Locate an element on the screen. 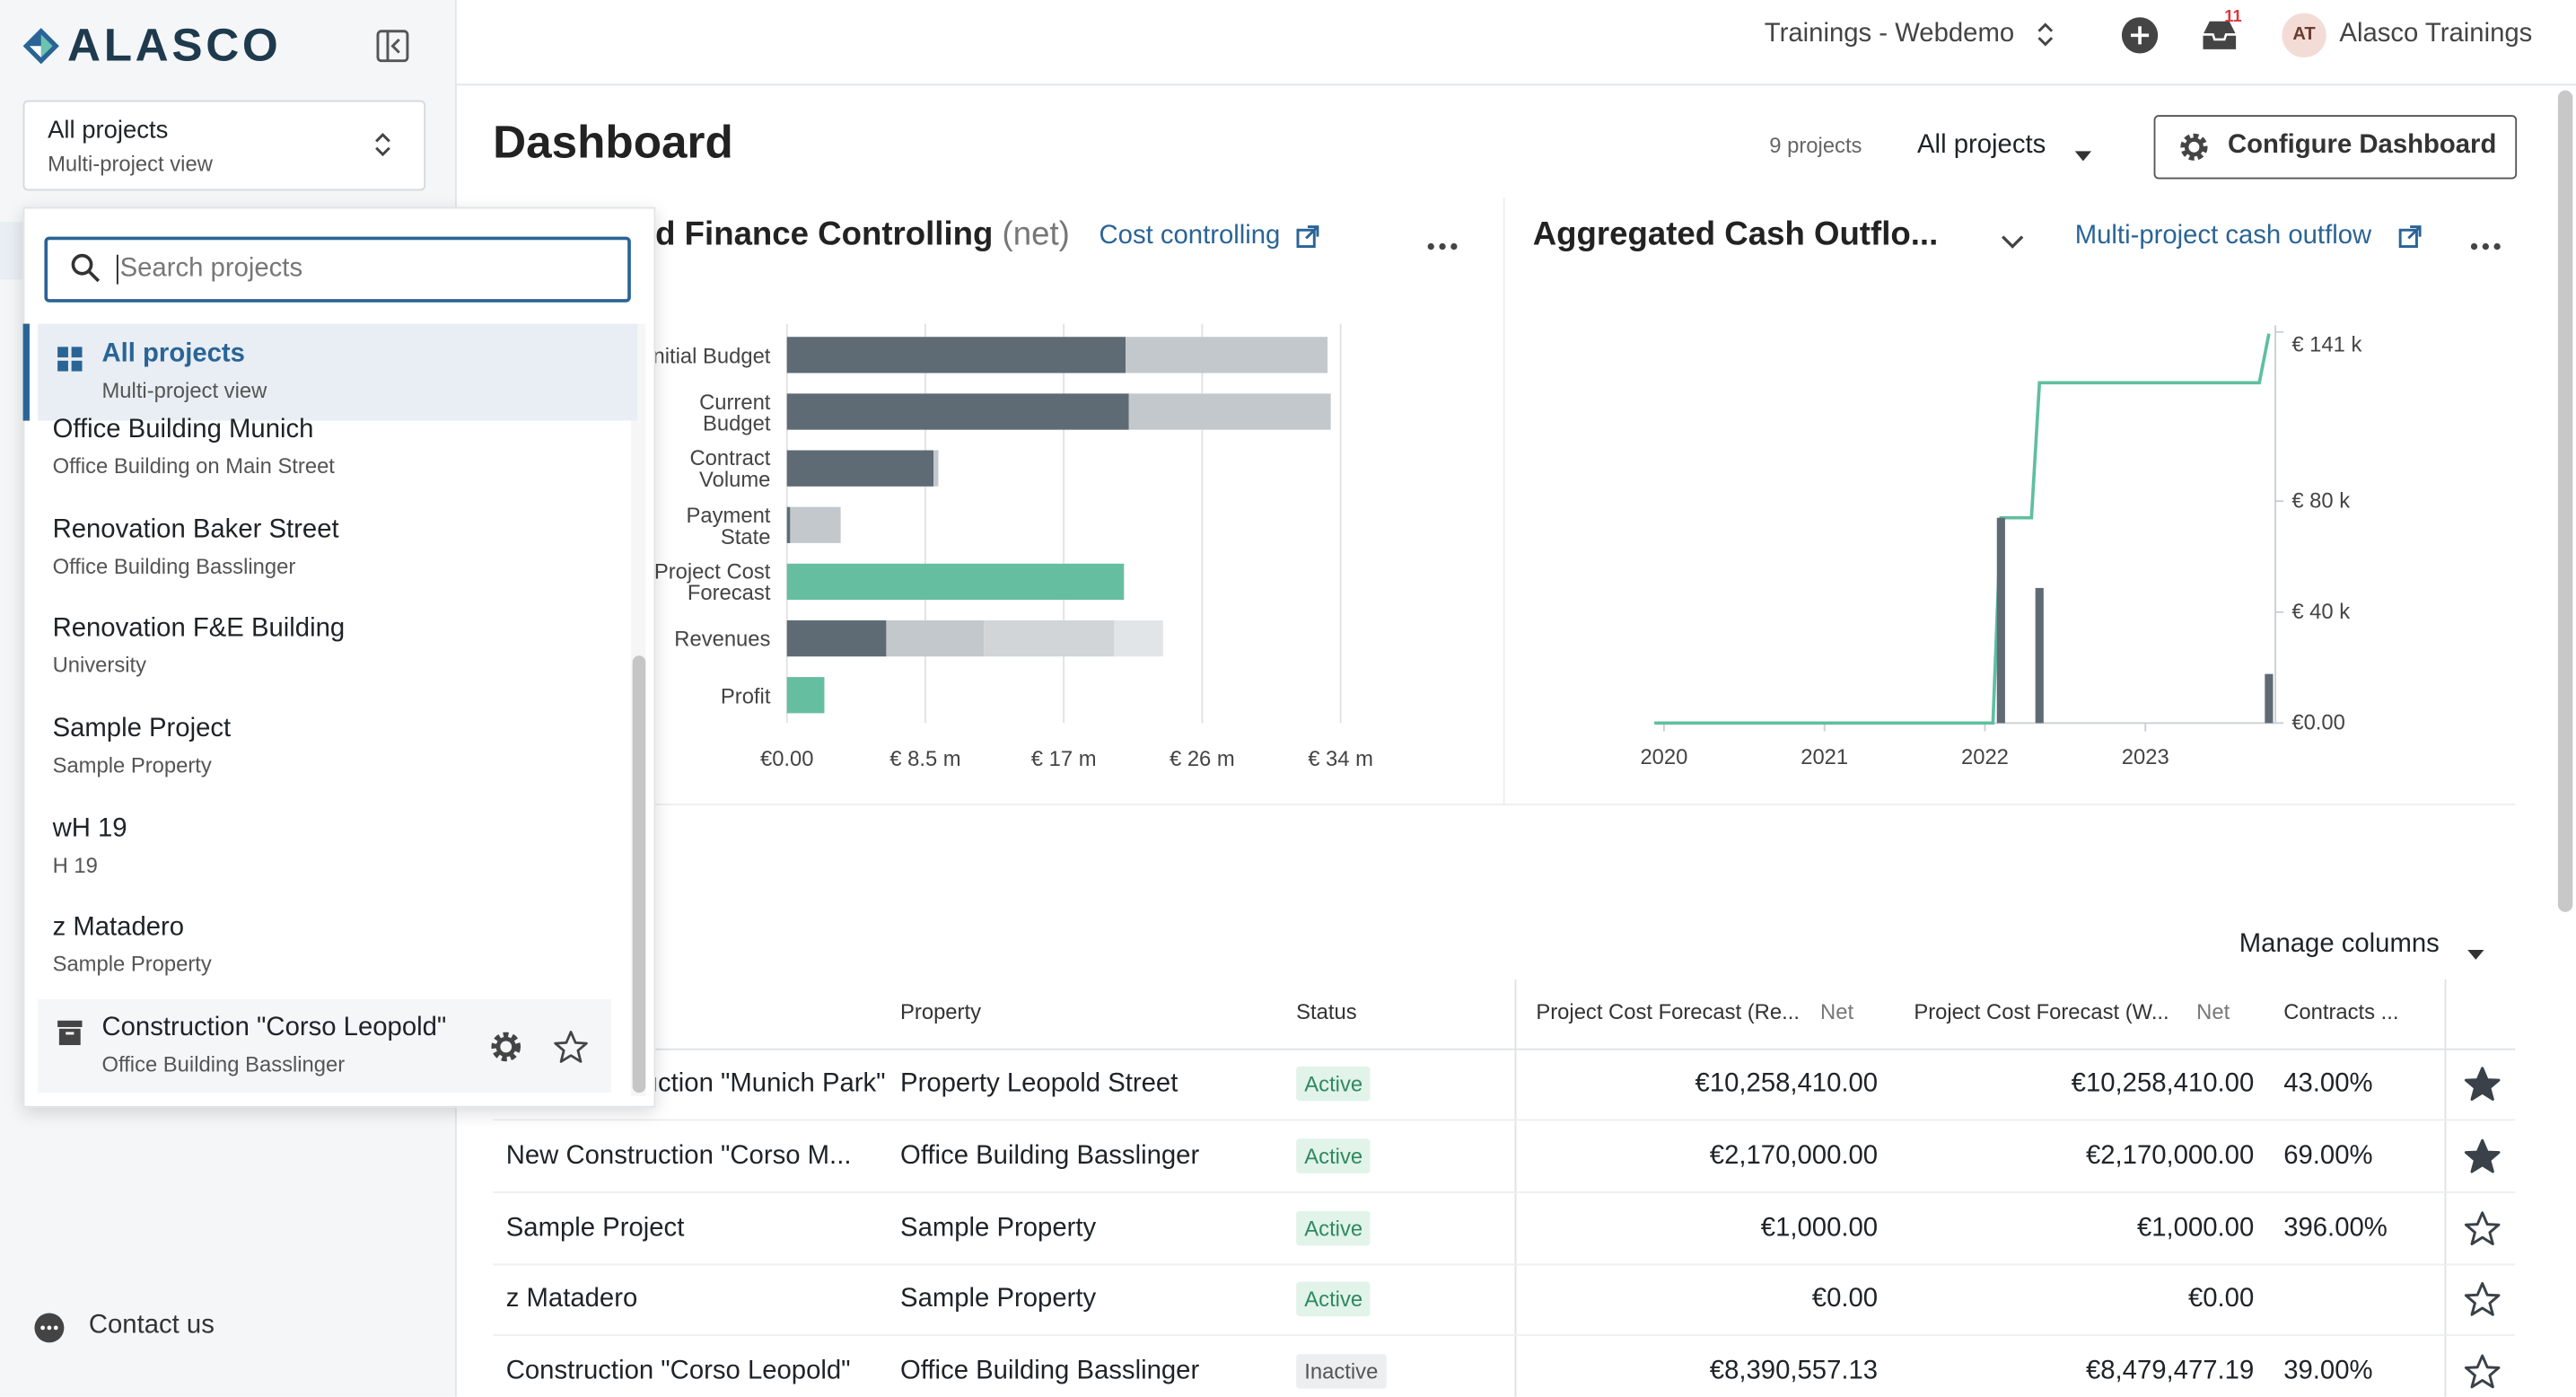  x-tick-label: 2021 is located at coordinates (1824, 757).